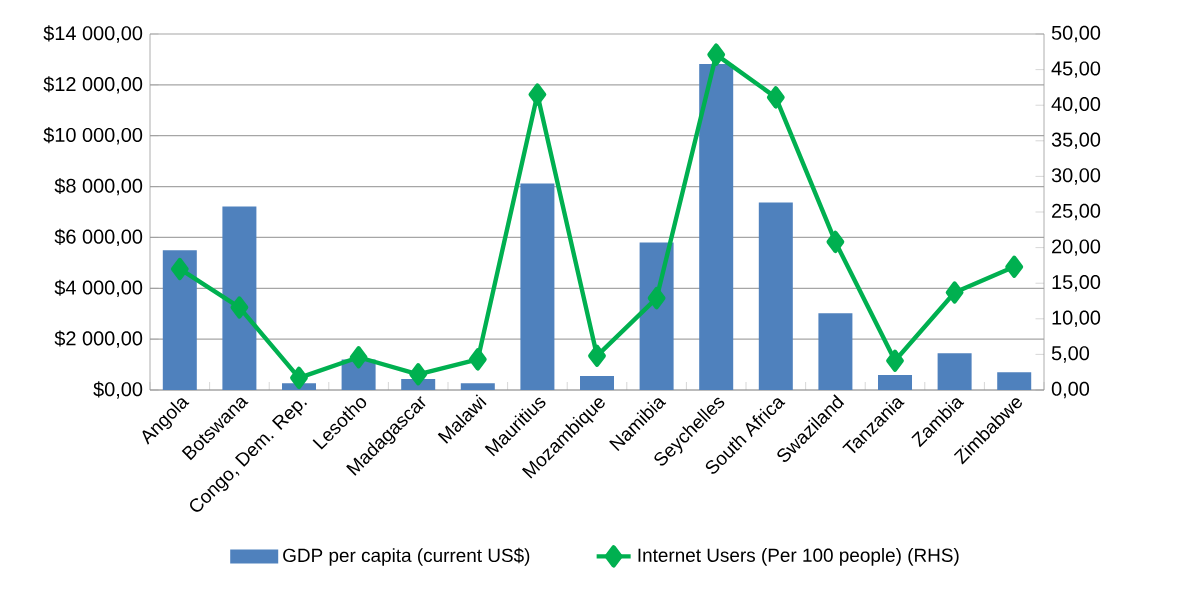  What do you see at coordinates (406, 556) in the screenshot?
I see `legend-label: GDP per capita (current US$)` at bounding box center [406, 556].